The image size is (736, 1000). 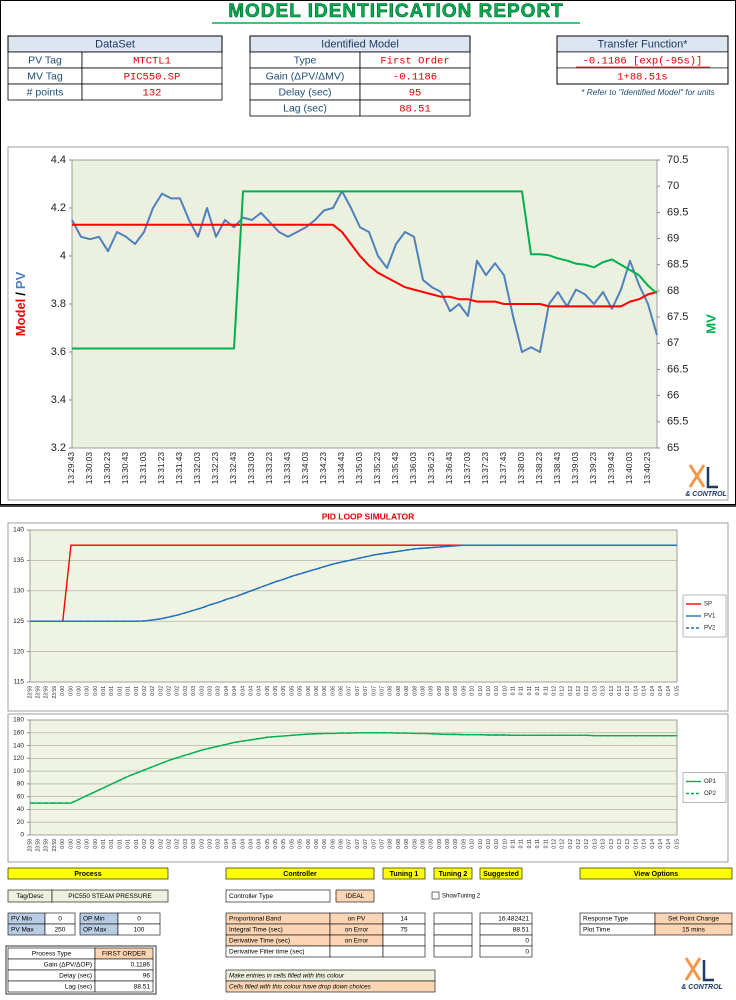 I want to click on limit-value, so click(x=139, y=929).